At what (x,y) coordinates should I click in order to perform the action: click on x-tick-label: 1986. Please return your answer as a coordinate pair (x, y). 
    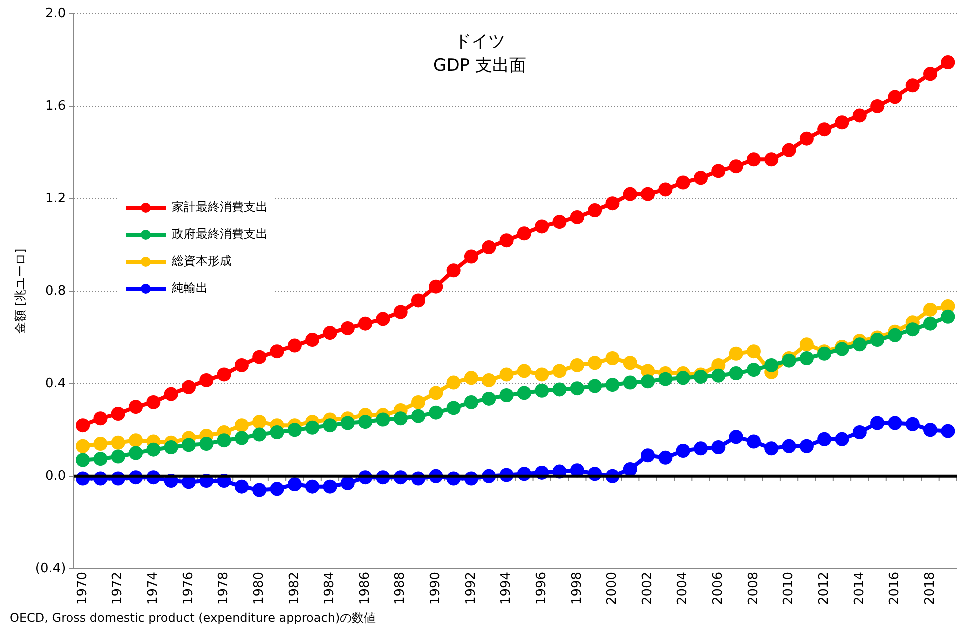
    Looking at the image, I should click on (365, 589).